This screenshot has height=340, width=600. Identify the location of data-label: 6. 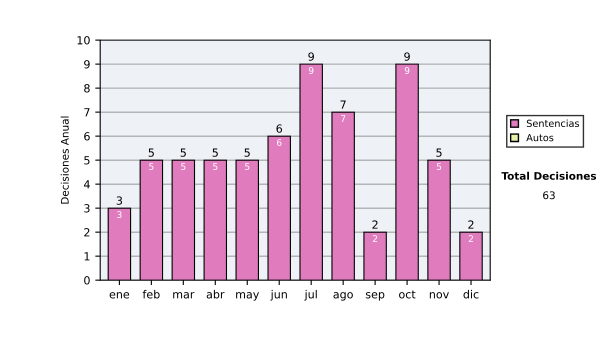
(279, 142).